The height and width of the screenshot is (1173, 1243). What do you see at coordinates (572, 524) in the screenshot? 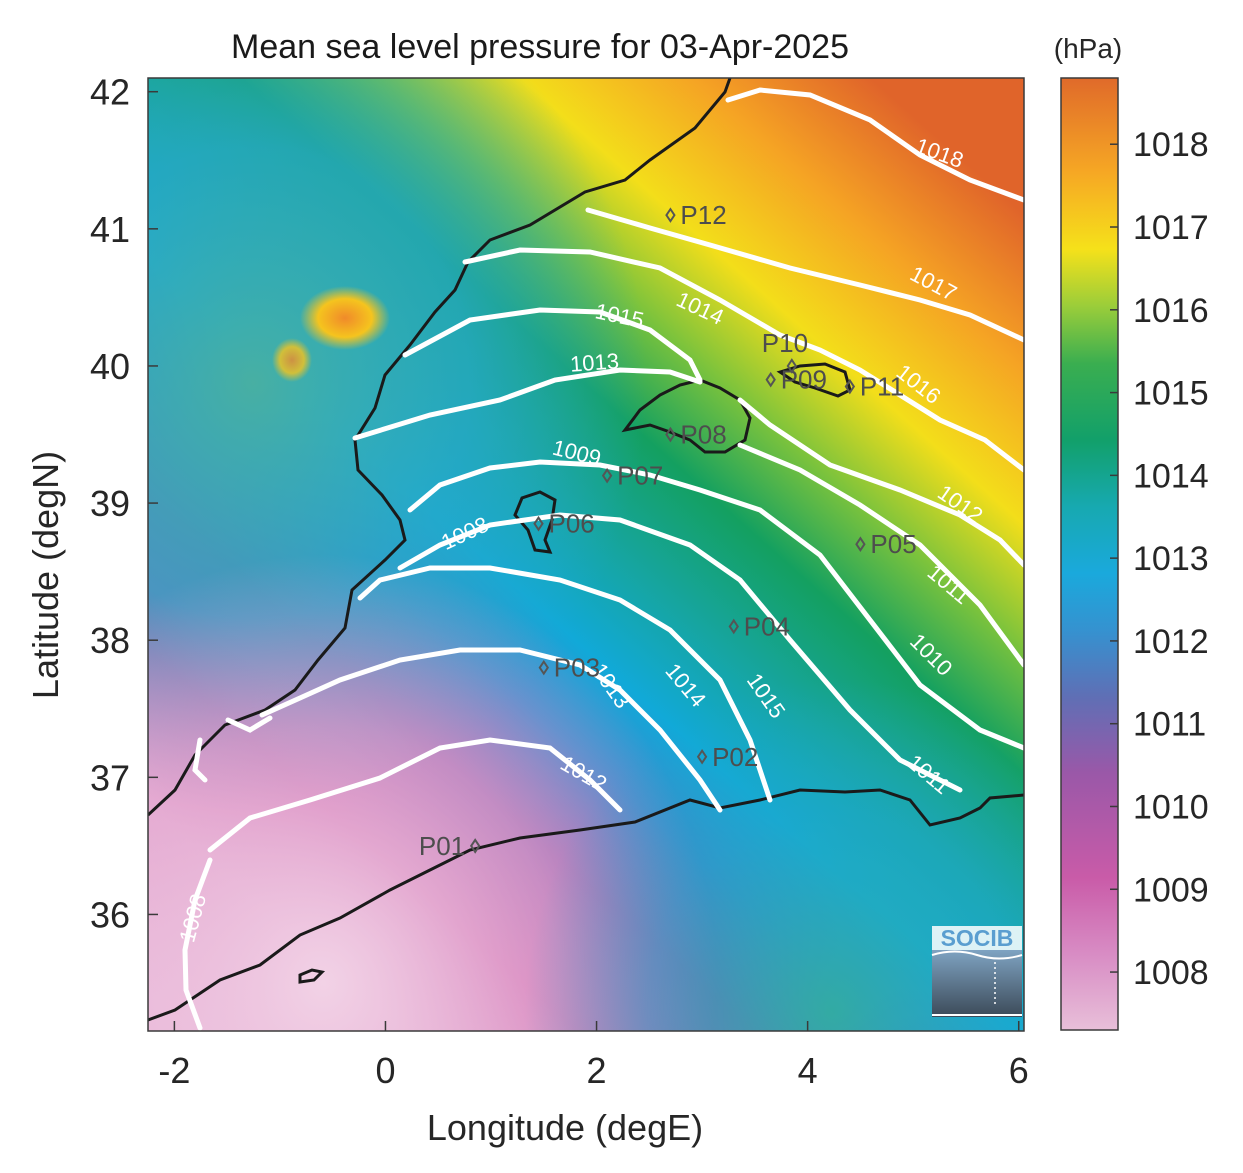
I see `station-label: P06` at bounding box center [572, 524].